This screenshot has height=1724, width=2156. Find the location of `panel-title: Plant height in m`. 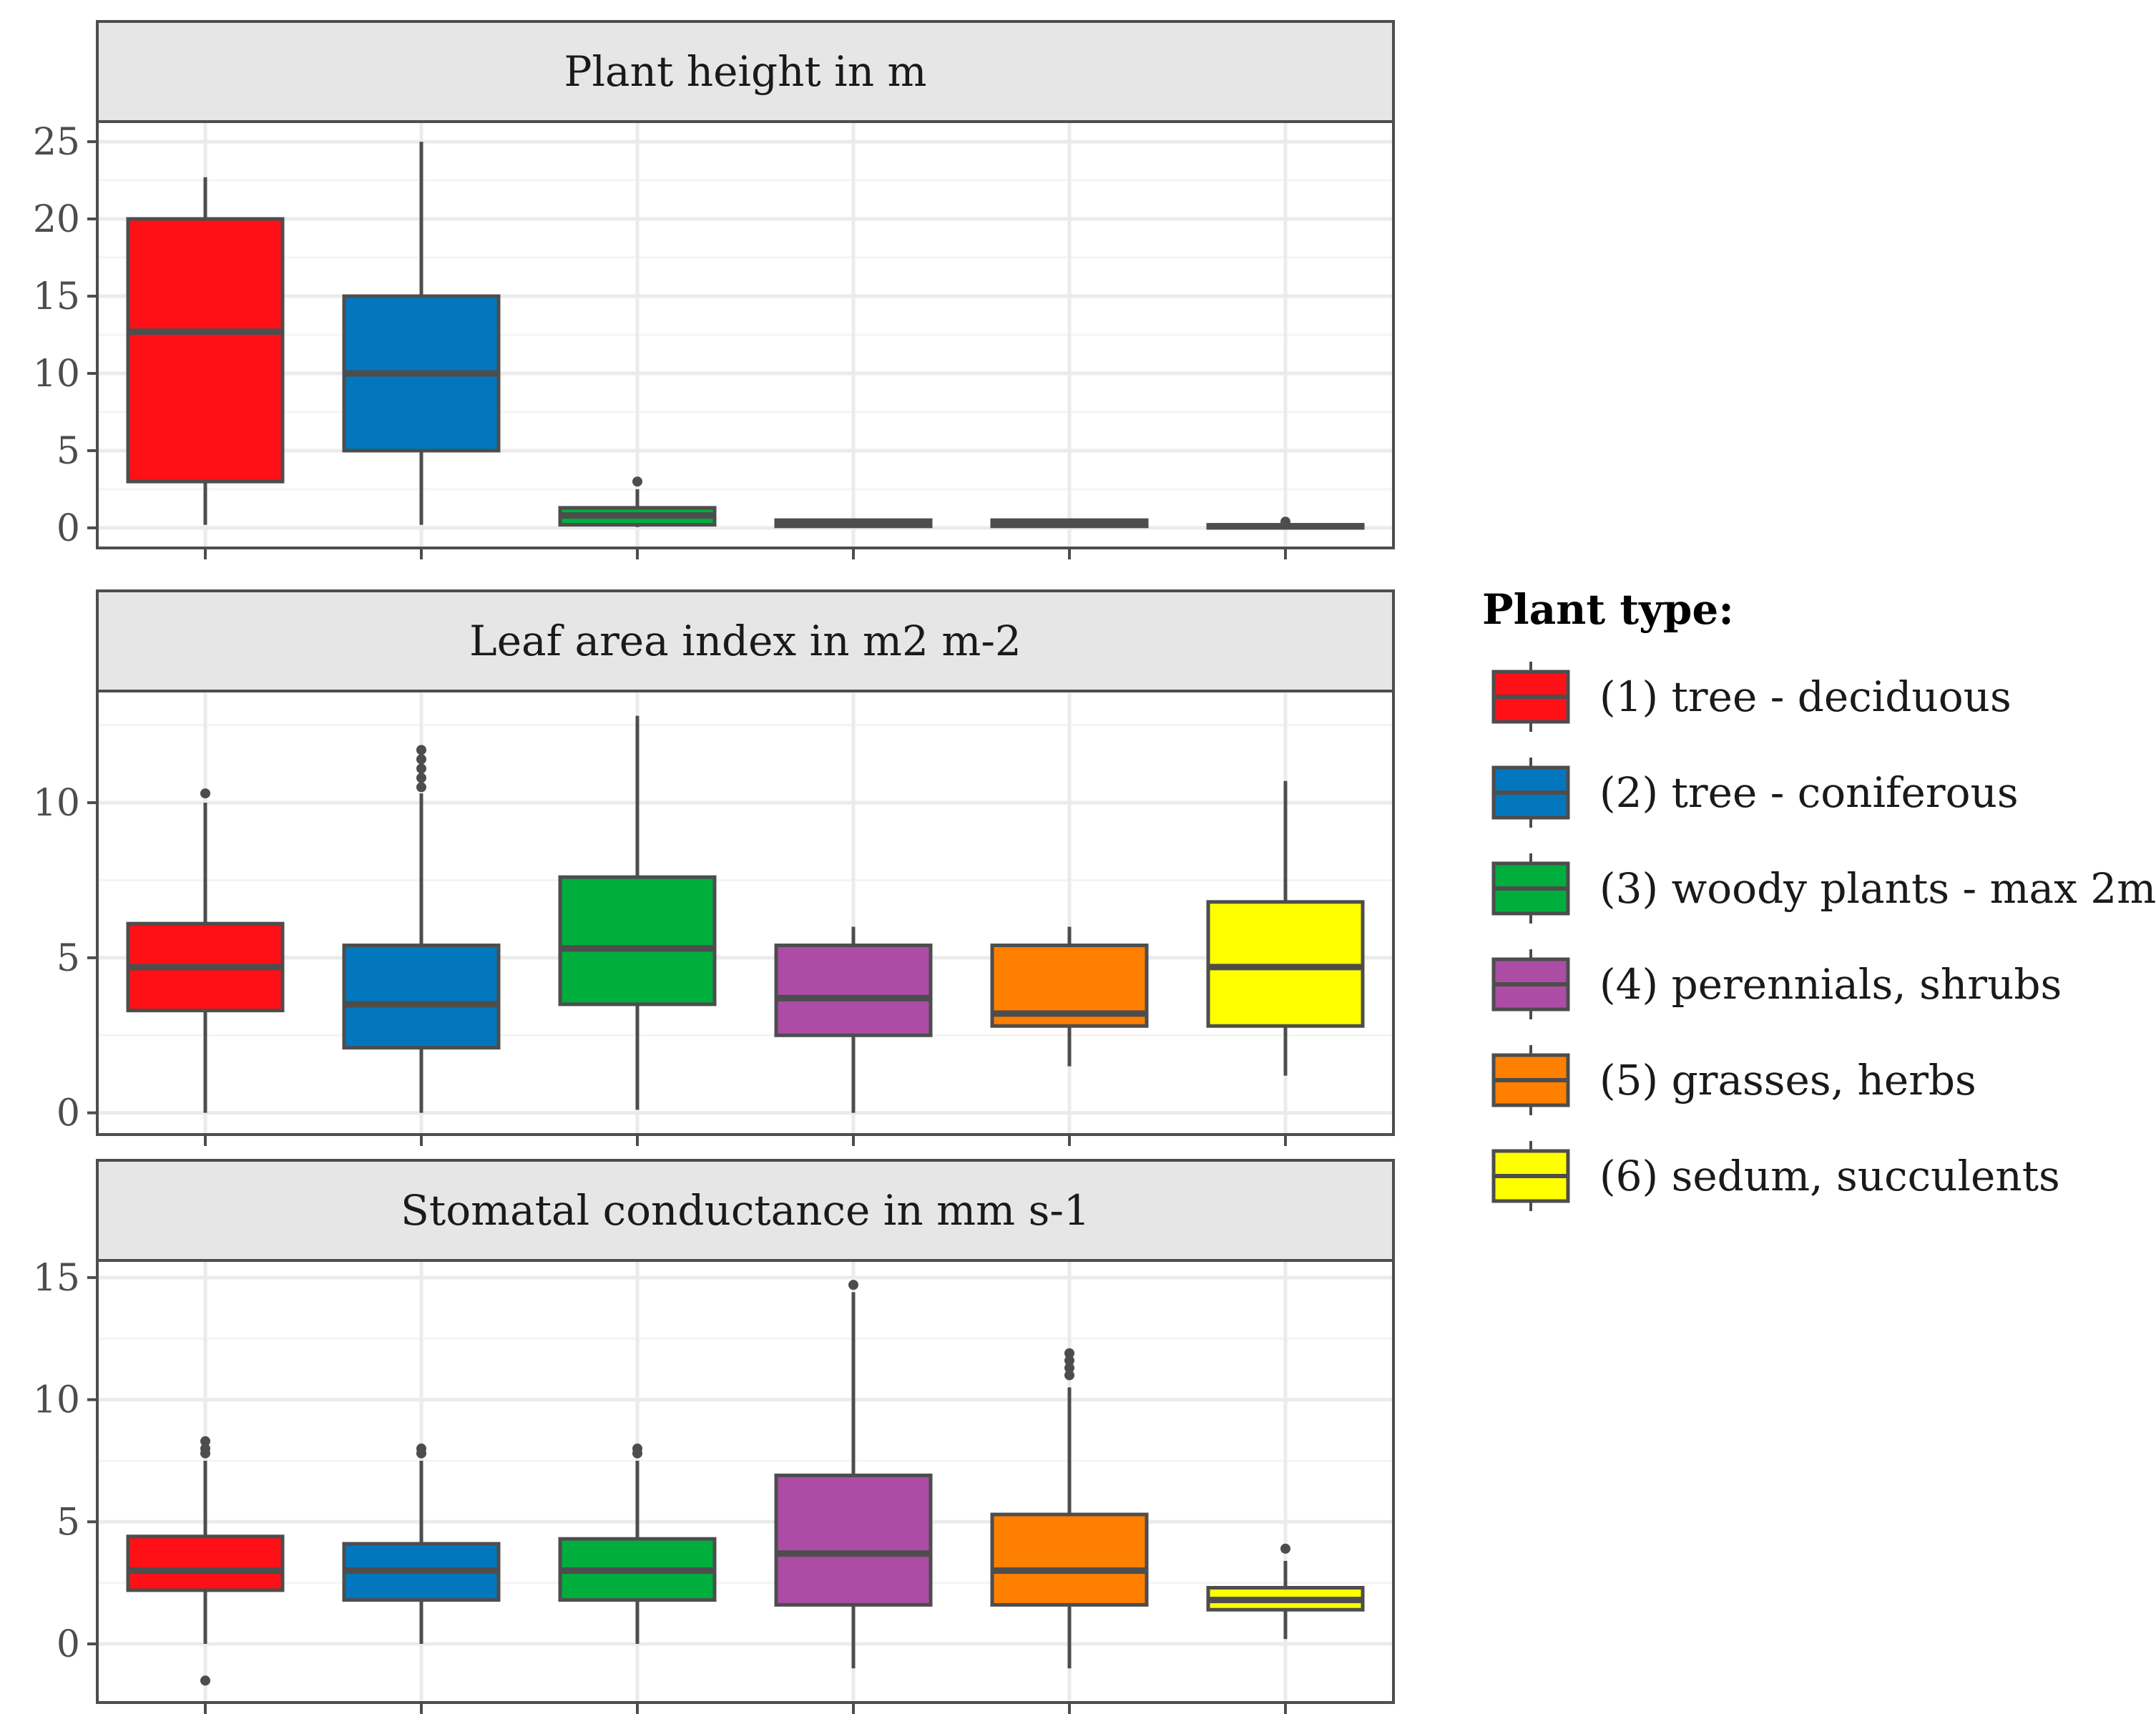

panel-title: Plant height in m is located at coordinates (745, 71).